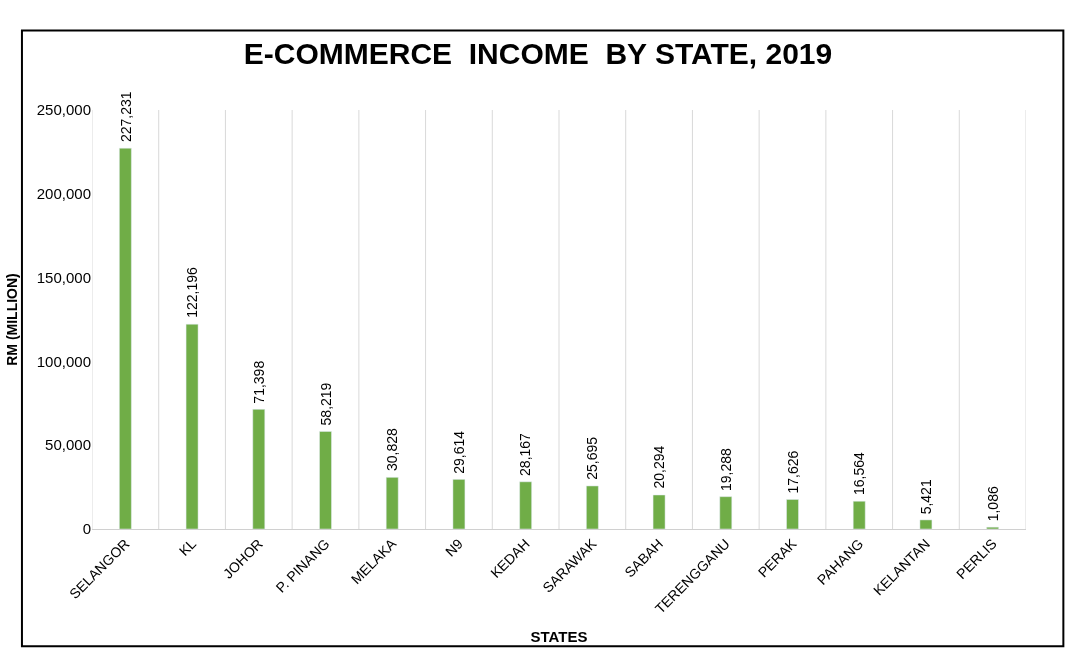 Image resolution: width=1076 pixels, height=664 pixels. Describe the element at coordinates (792, 472) in the screenshot. I see `data-label: 17,626` at that location.